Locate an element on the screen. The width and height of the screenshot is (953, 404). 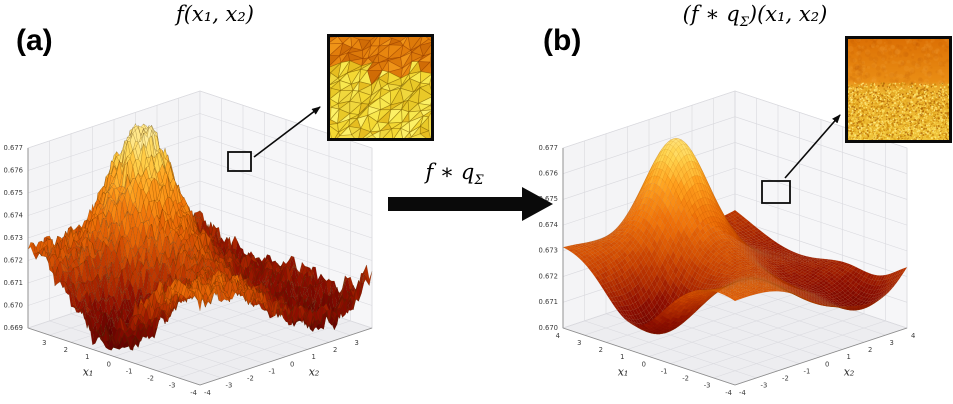
zoom-inset-a-canvas is located at coordinates (380, 87).